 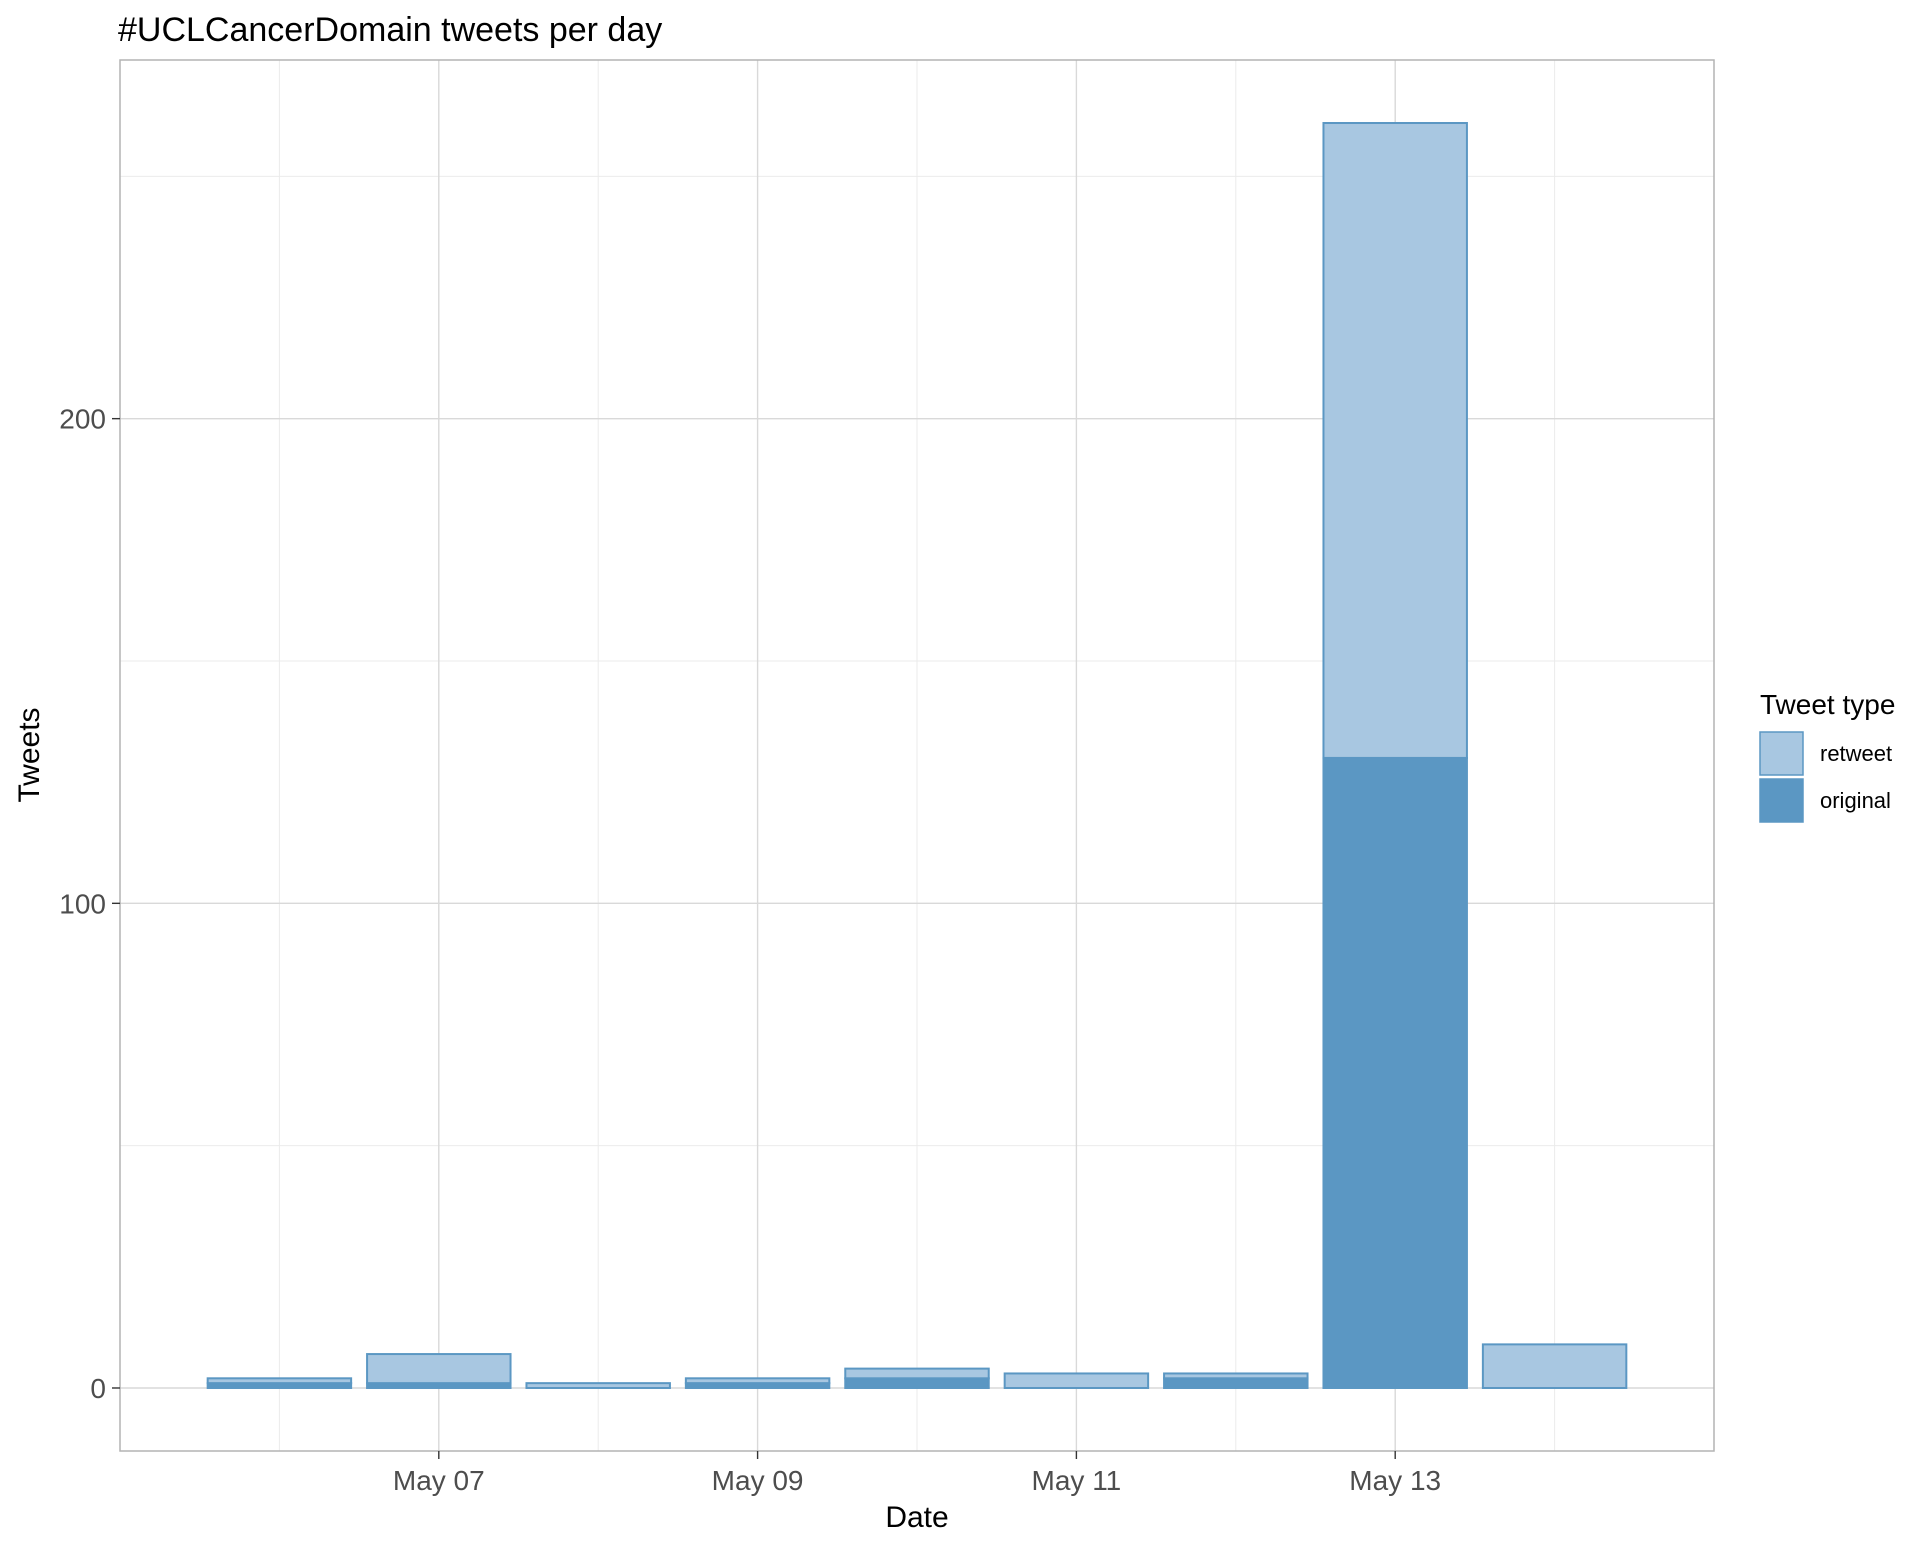 What do you see at coordinates (390, 30) in the screenshot?
I see `chart-title: #UCLCancerDomain tweets per day` at bounding box center [390, 30].